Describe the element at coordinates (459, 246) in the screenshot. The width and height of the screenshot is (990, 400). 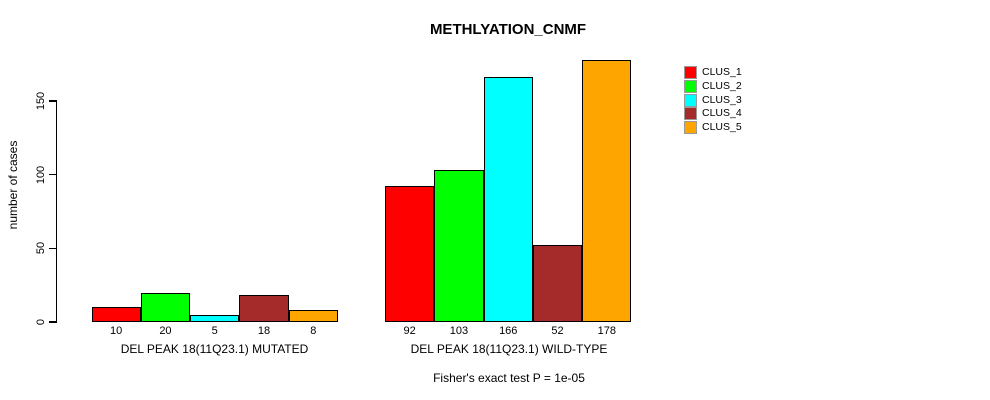
I see `bar-clus_2-group2` at that location.